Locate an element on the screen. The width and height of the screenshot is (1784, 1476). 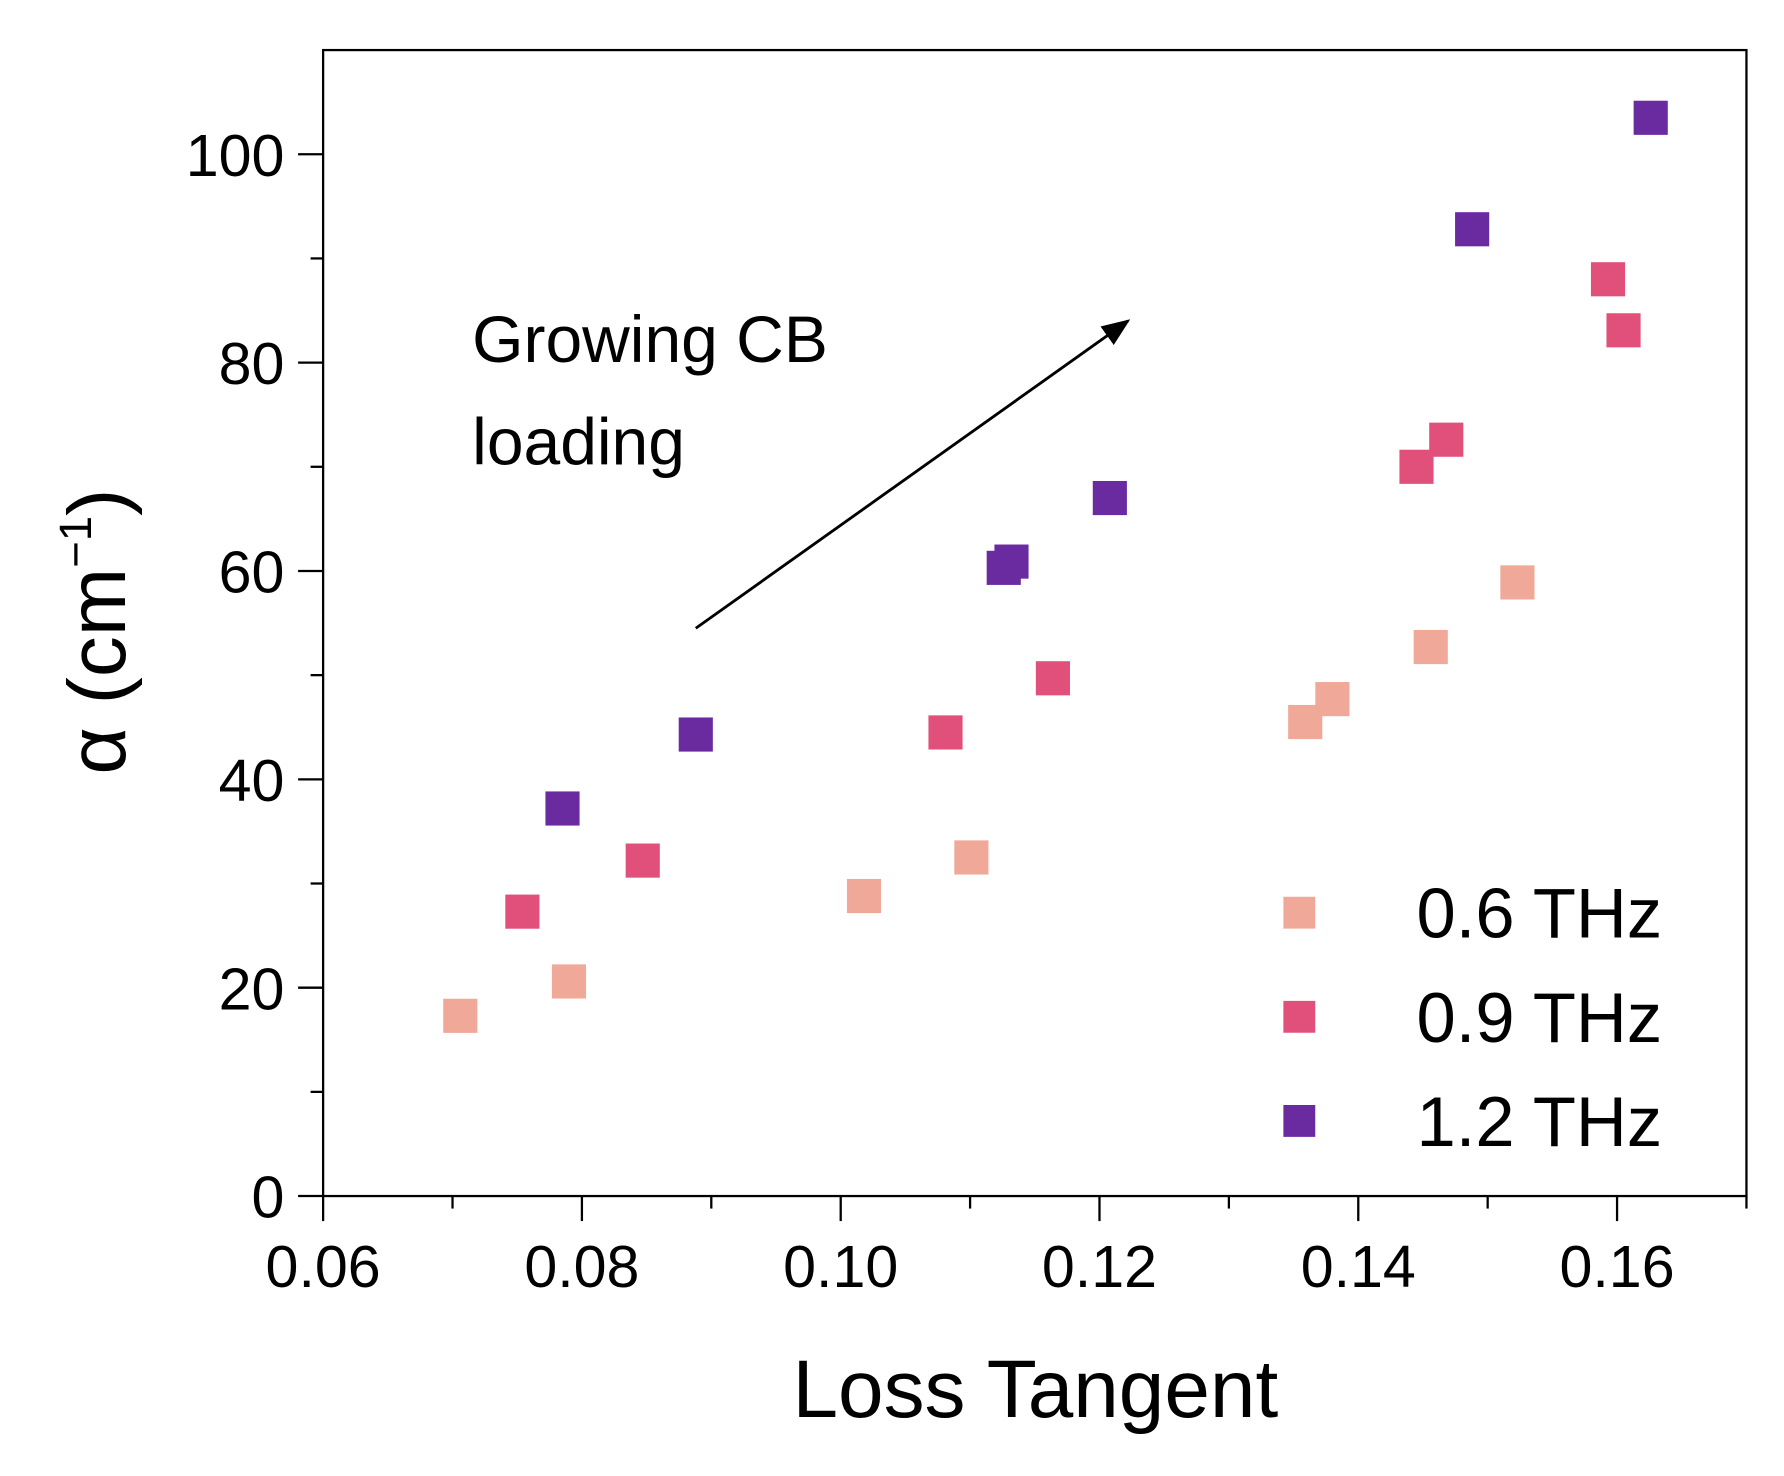
y-axis-label-sup: −1 is located at coordinates (75, 542).